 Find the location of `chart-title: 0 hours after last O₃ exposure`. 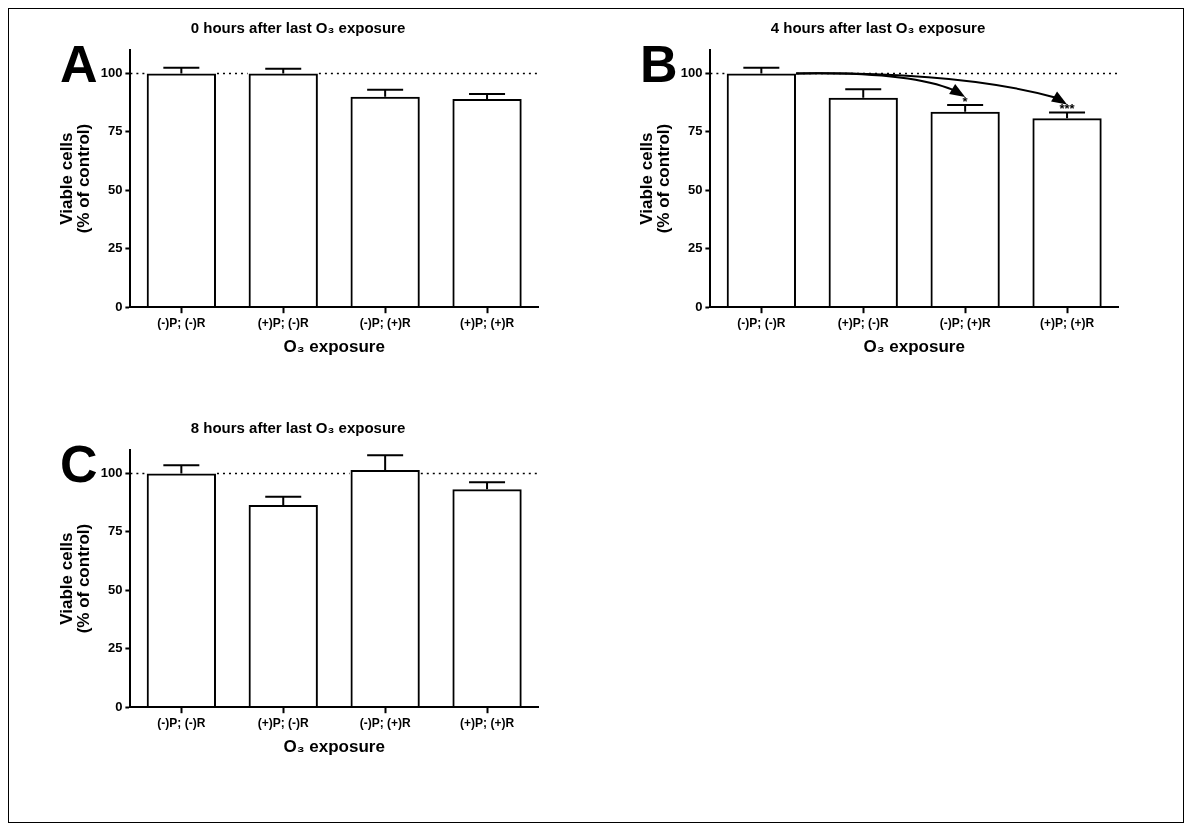

chart-title: 0 hours after last O₃ exposure is located at coordinates (298, 28).